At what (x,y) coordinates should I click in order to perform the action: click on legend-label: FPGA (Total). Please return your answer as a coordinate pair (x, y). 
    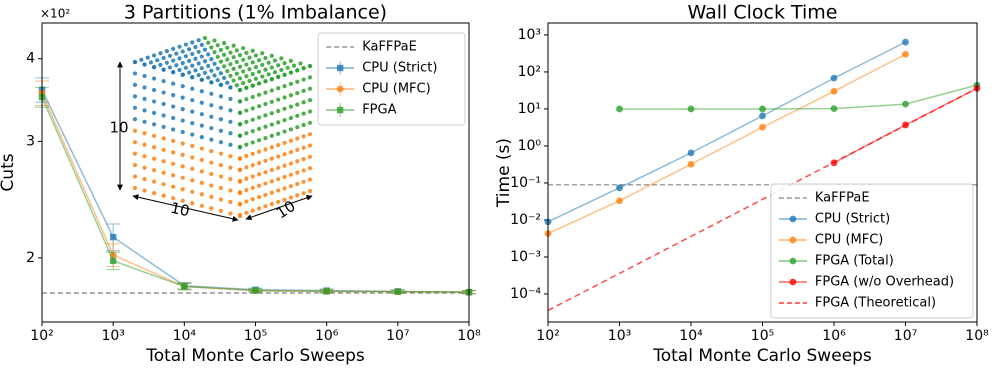
    Looking at the image, I should click on (854, 261).